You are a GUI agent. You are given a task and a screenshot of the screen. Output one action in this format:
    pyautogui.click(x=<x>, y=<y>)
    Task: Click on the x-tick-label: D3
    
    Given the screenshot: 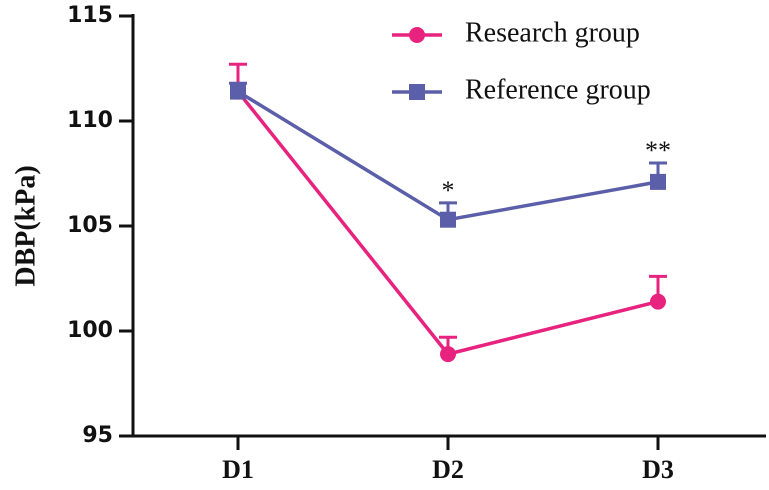 What is the action you would take?
    pyautogui.click(x=658, y=469)
    